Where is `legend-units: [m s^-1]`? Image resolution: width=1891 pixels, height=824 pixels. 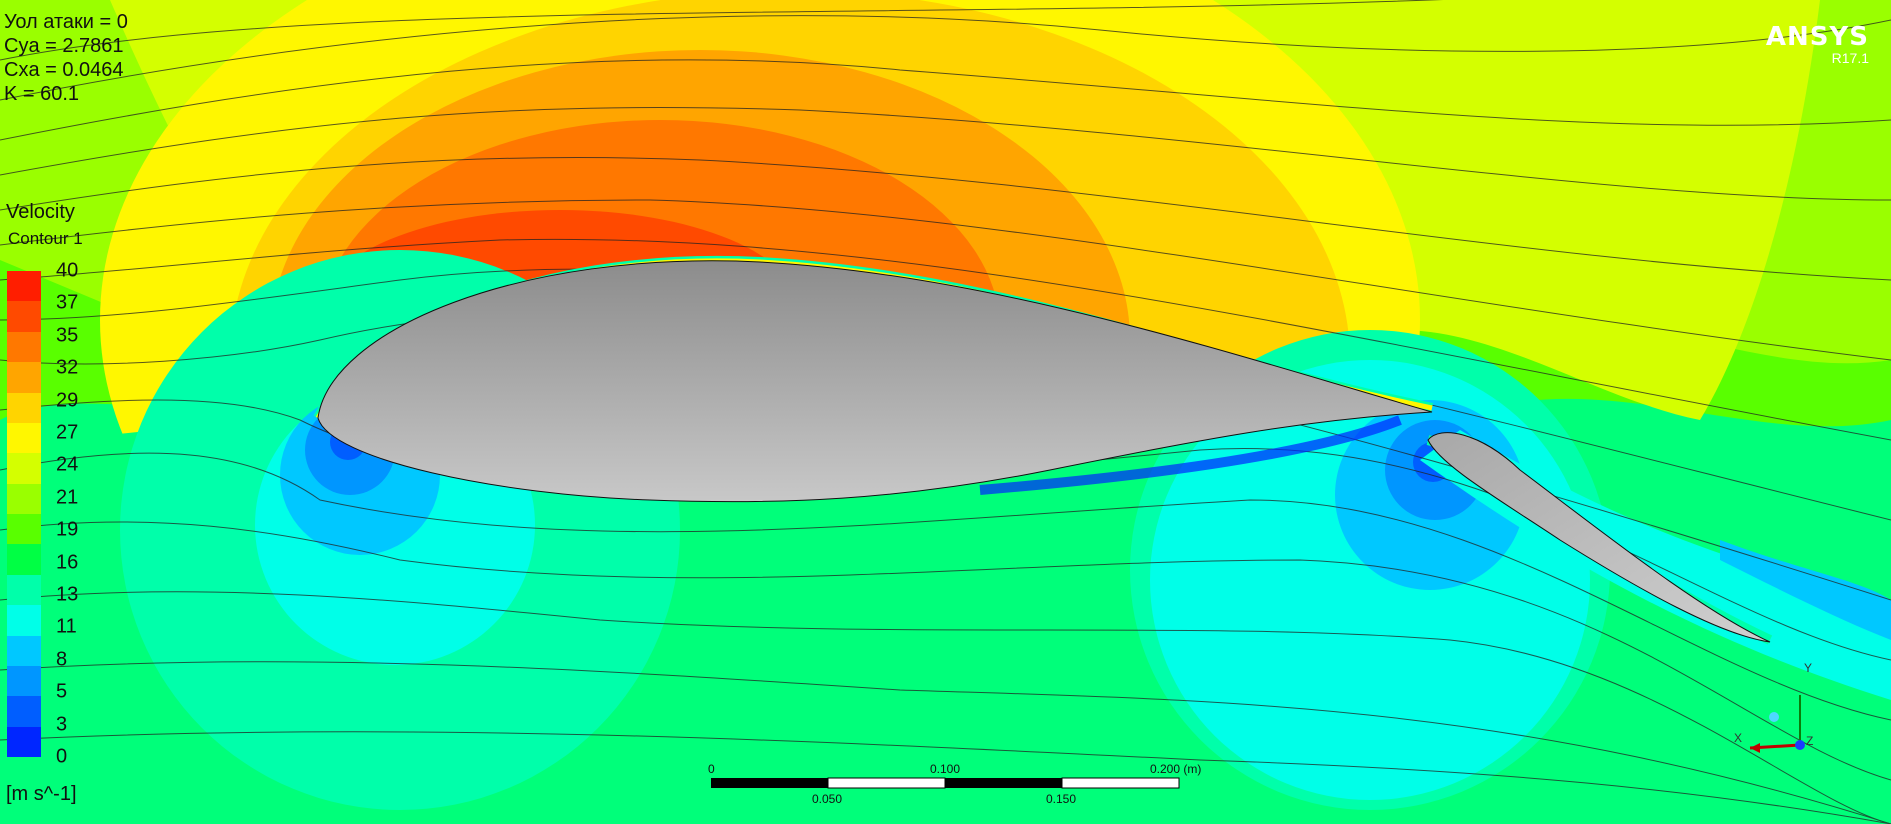
legend-units: [m s^-1] is located at coordinates (41, 794).